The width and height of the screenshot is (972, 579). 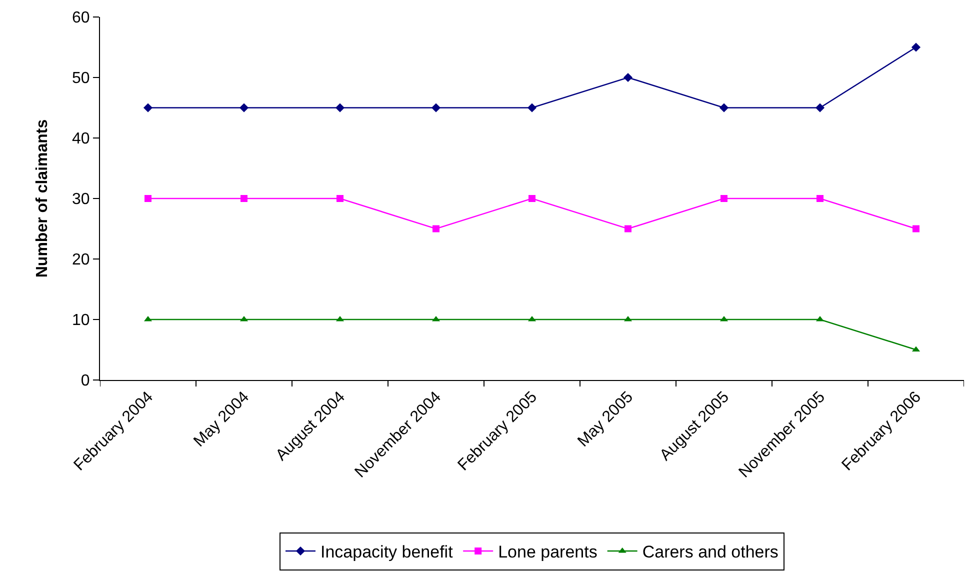 What do you see at coordinates (81, 79) in the screenshot?
I see `y-tick-label: 50` at bounding box center [81, 79].